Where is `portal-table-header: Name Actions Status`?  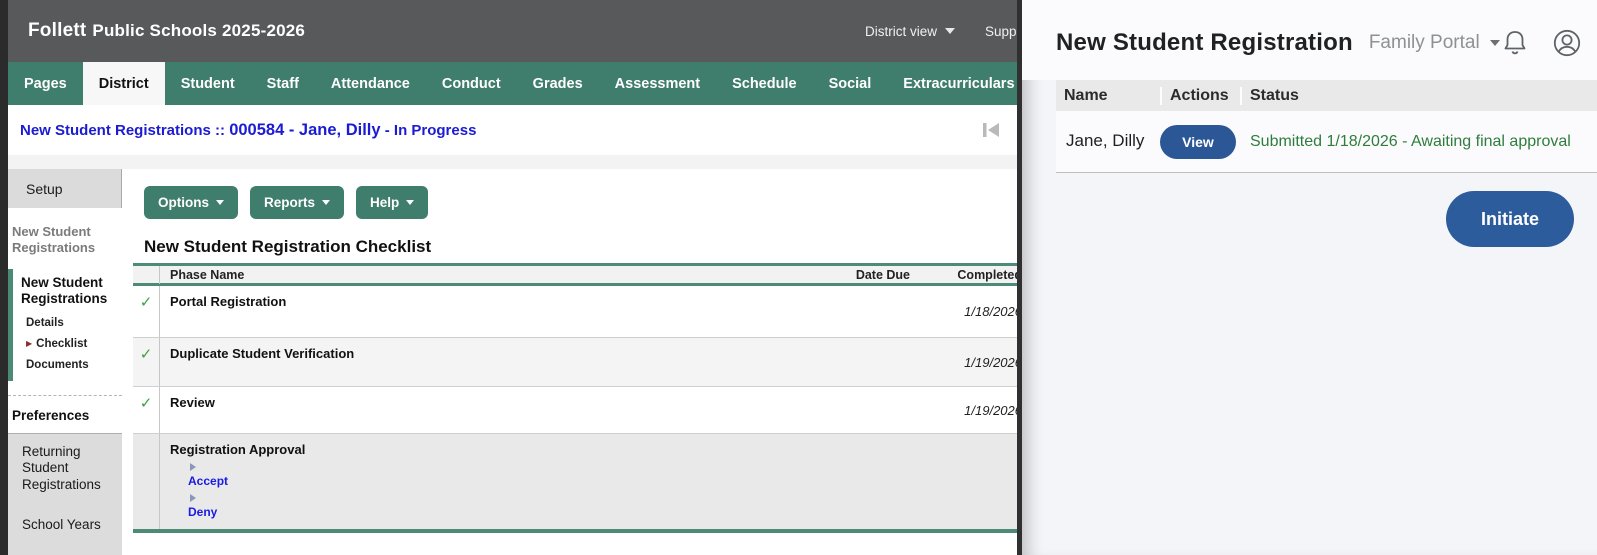 portal-table-header: Name Actions Status is located at coordinates (1326, 95).